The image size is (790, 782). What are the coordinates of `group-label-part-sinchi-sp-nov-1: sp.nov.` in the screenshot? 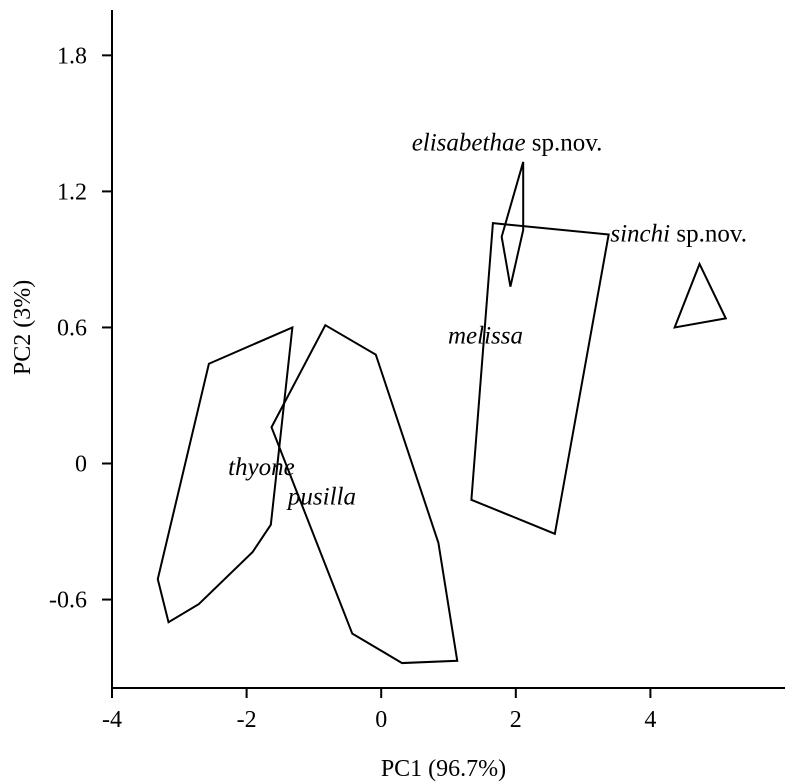 It's located at (708, 233).